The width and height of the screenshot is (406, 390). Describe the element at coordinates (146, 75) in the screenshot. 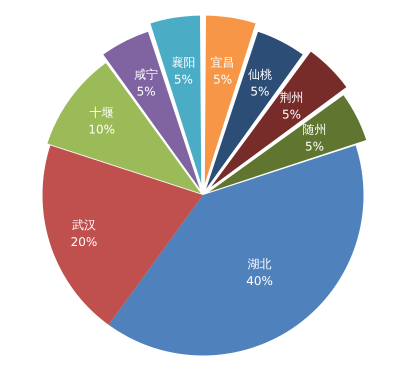

I see `slice-label: 咸宁` at that location.